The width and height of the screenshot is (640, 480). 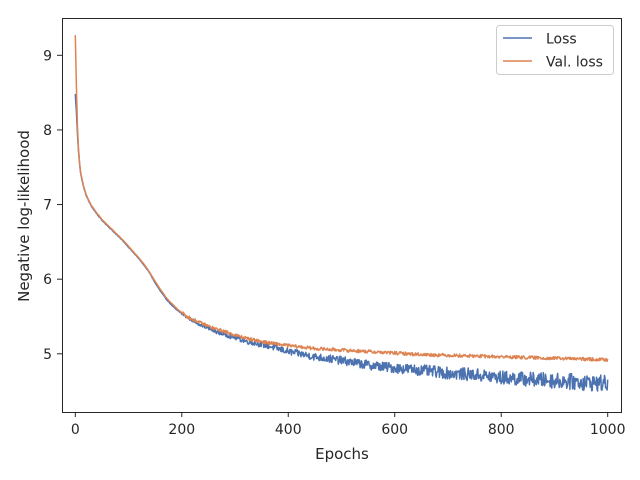 I want to click on x-tick-label: 800, so click(x=501, y=430).